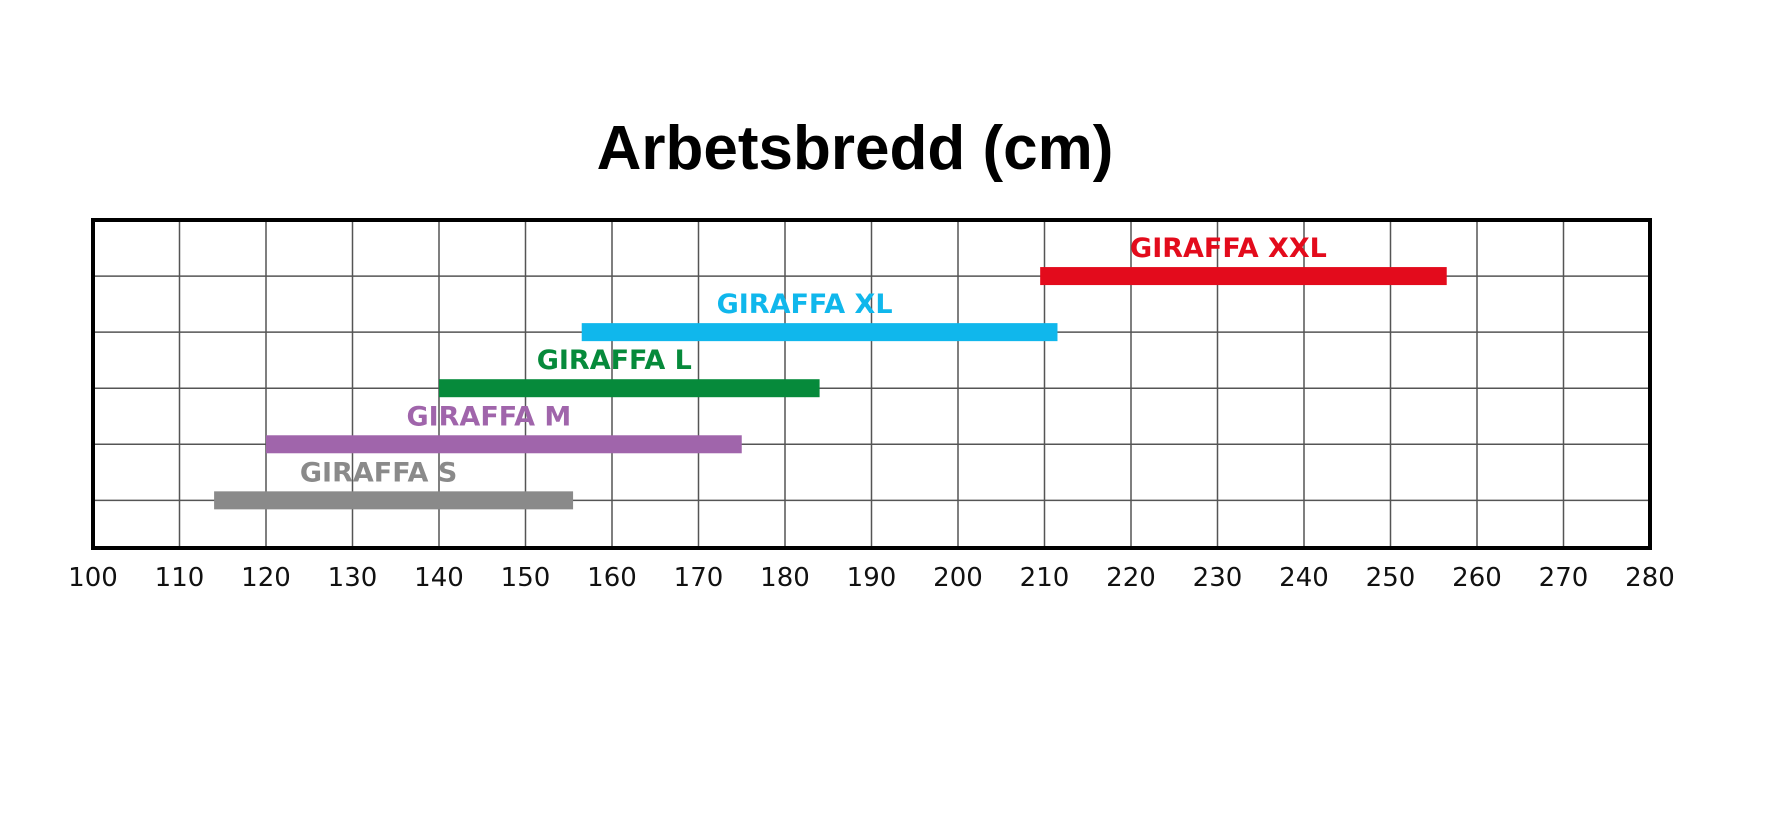 This screenshot has height=827, width=1772. Describe the element at coordinates (1477, 578) in the screenshot. I see `x-tick-label: 260` at that location.